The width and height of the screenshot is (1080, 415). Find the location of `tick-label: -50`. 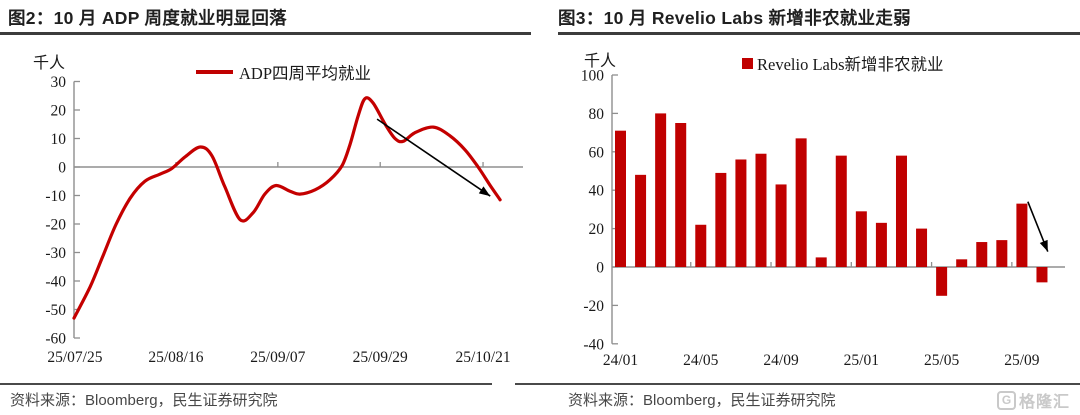

tick-label: -50 is located at coordinates (55, 310).